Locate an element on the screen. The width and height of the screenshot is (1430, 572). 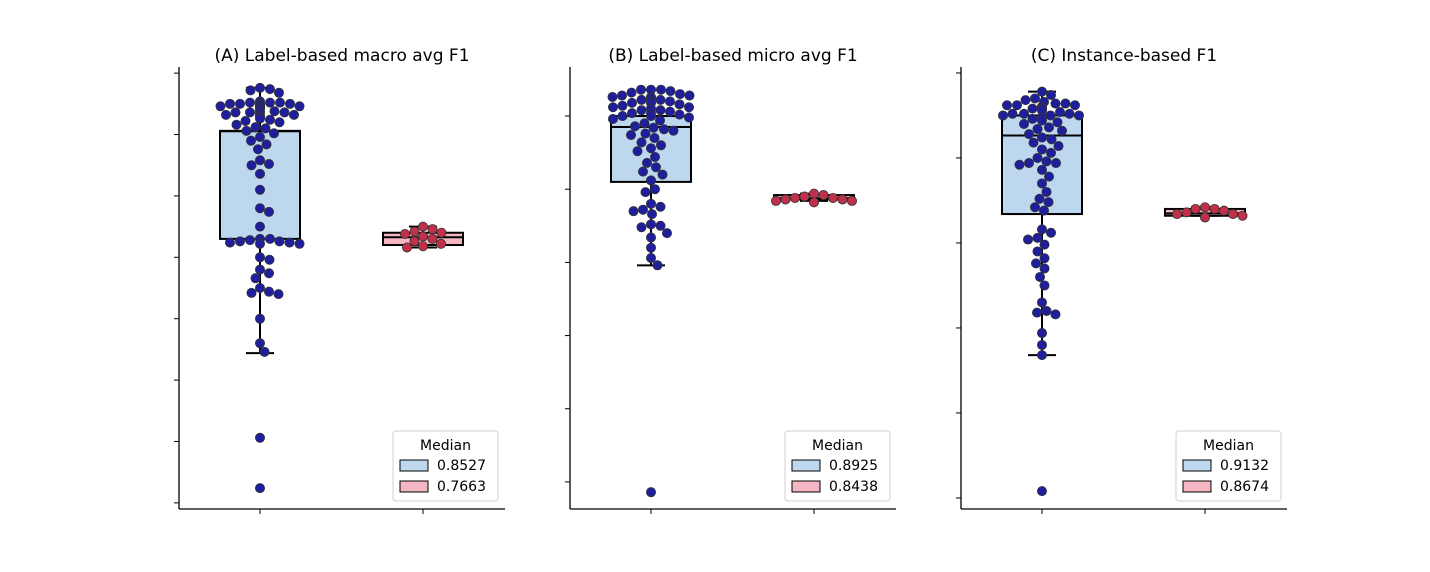
legend-label-teams: 0.8925 is located at coordinates (853, 466).